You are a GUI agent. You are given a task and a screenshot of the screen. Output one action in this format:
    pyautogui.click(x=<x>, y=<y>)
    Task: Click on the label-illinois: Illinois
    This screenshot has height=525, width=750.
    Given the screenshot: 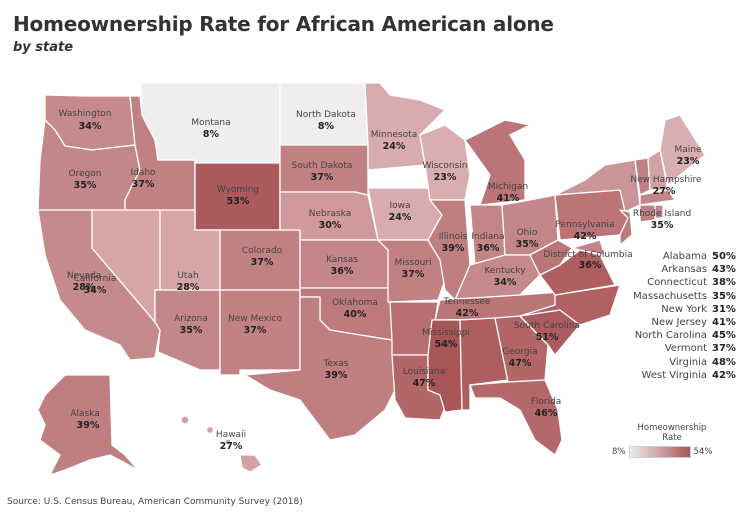 What is the action you would take?
    pyautogui.click(x=453, y=237)
    